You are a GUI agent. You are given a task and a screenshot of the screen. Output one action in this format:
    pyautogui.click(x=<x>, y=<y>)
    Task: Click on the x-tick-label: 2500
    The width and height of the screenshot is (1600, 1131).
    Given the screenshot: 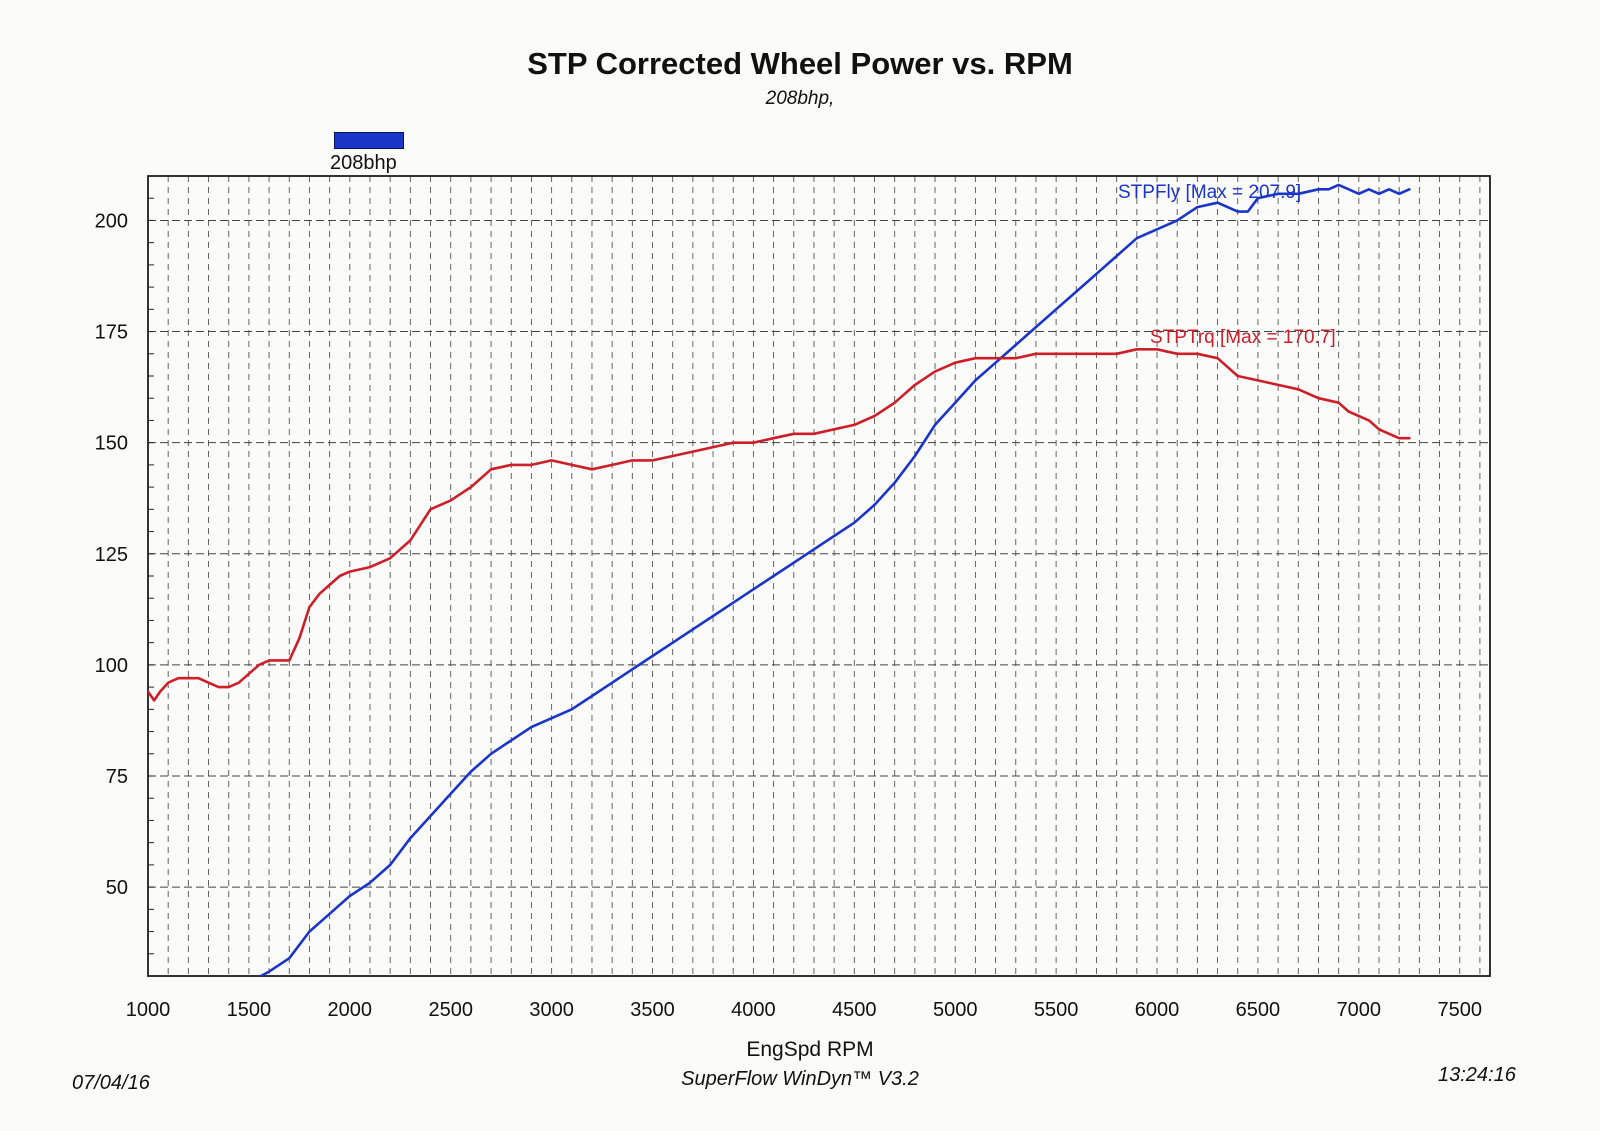 What is the action you would take?
    pyautogui.click(x=450, y=1010)
    